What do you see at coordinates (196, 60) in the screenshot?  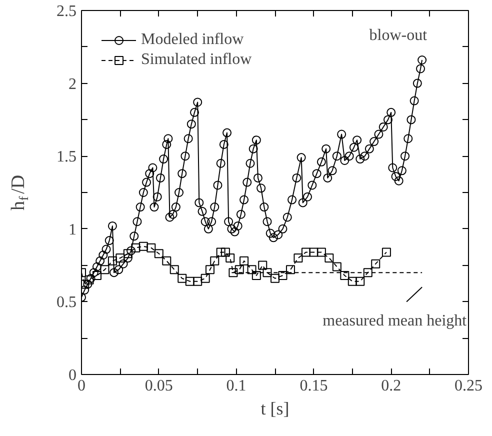 I see `legend-label: Simulated inflow` at bounding box center [196, 60].